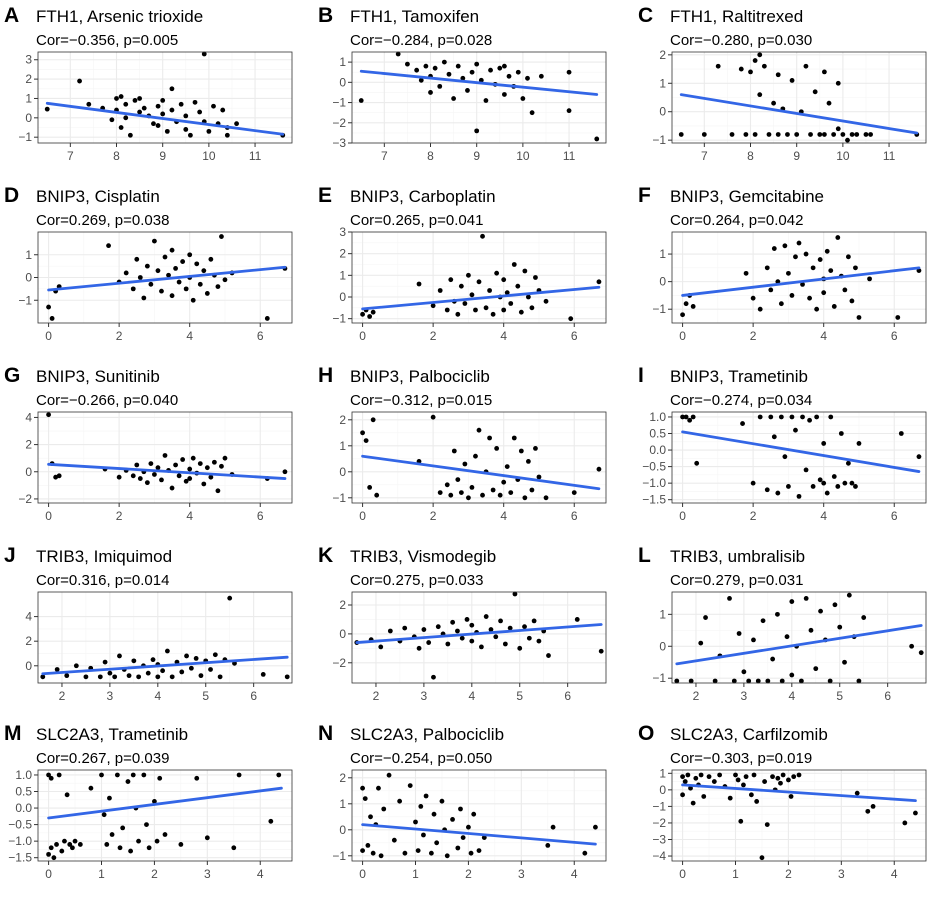  Describe the element at coordinates (659, 309) in the screenshot. I see `y-tick-label: −1` at that location.